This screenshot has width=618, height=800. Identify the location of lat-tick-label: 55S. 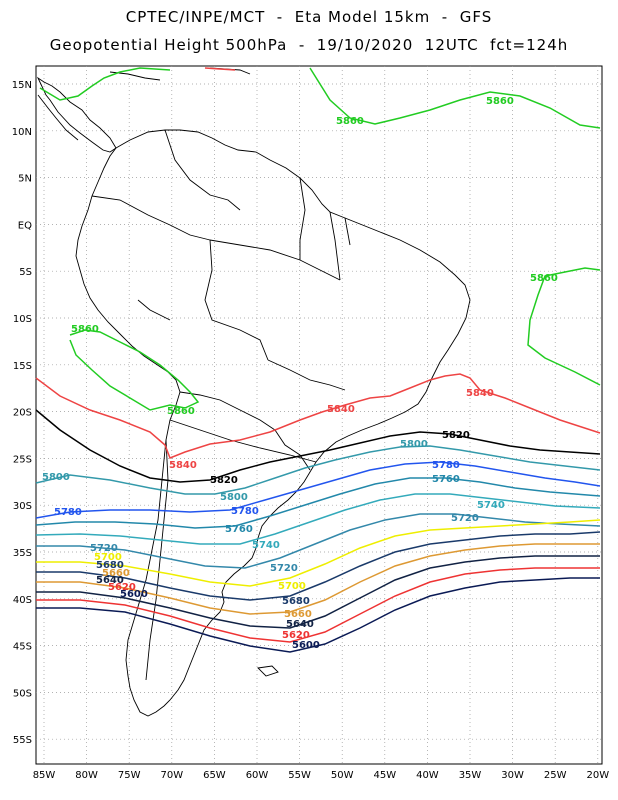
(22, 740).